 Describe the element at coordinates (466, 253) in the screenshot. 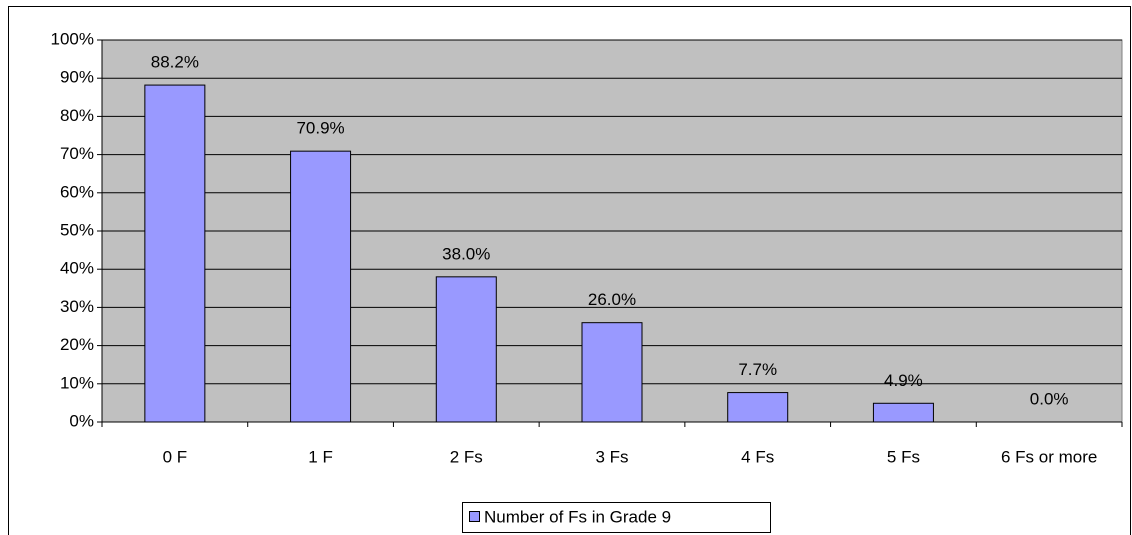

I see `value-label: 38.0%` at that location.